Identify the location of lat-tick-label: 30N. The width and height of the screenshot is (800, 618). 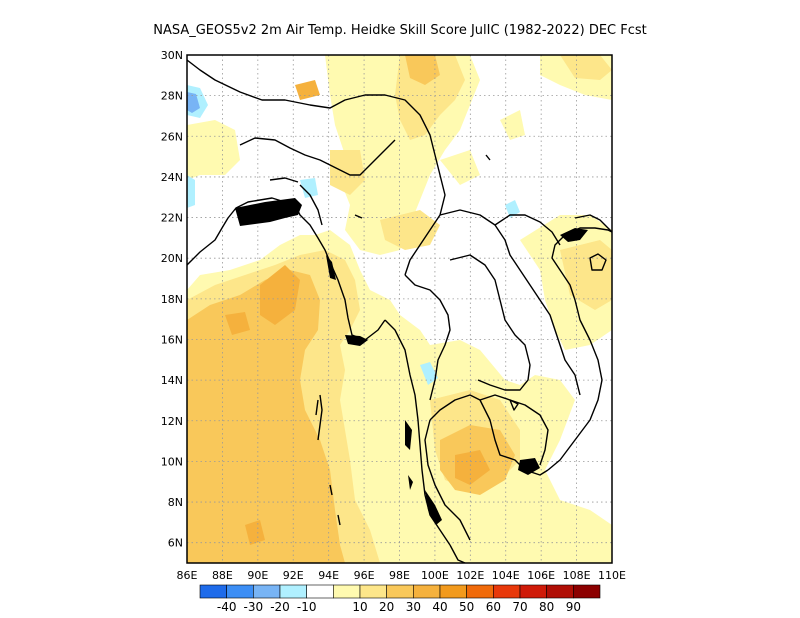
(172, 55).